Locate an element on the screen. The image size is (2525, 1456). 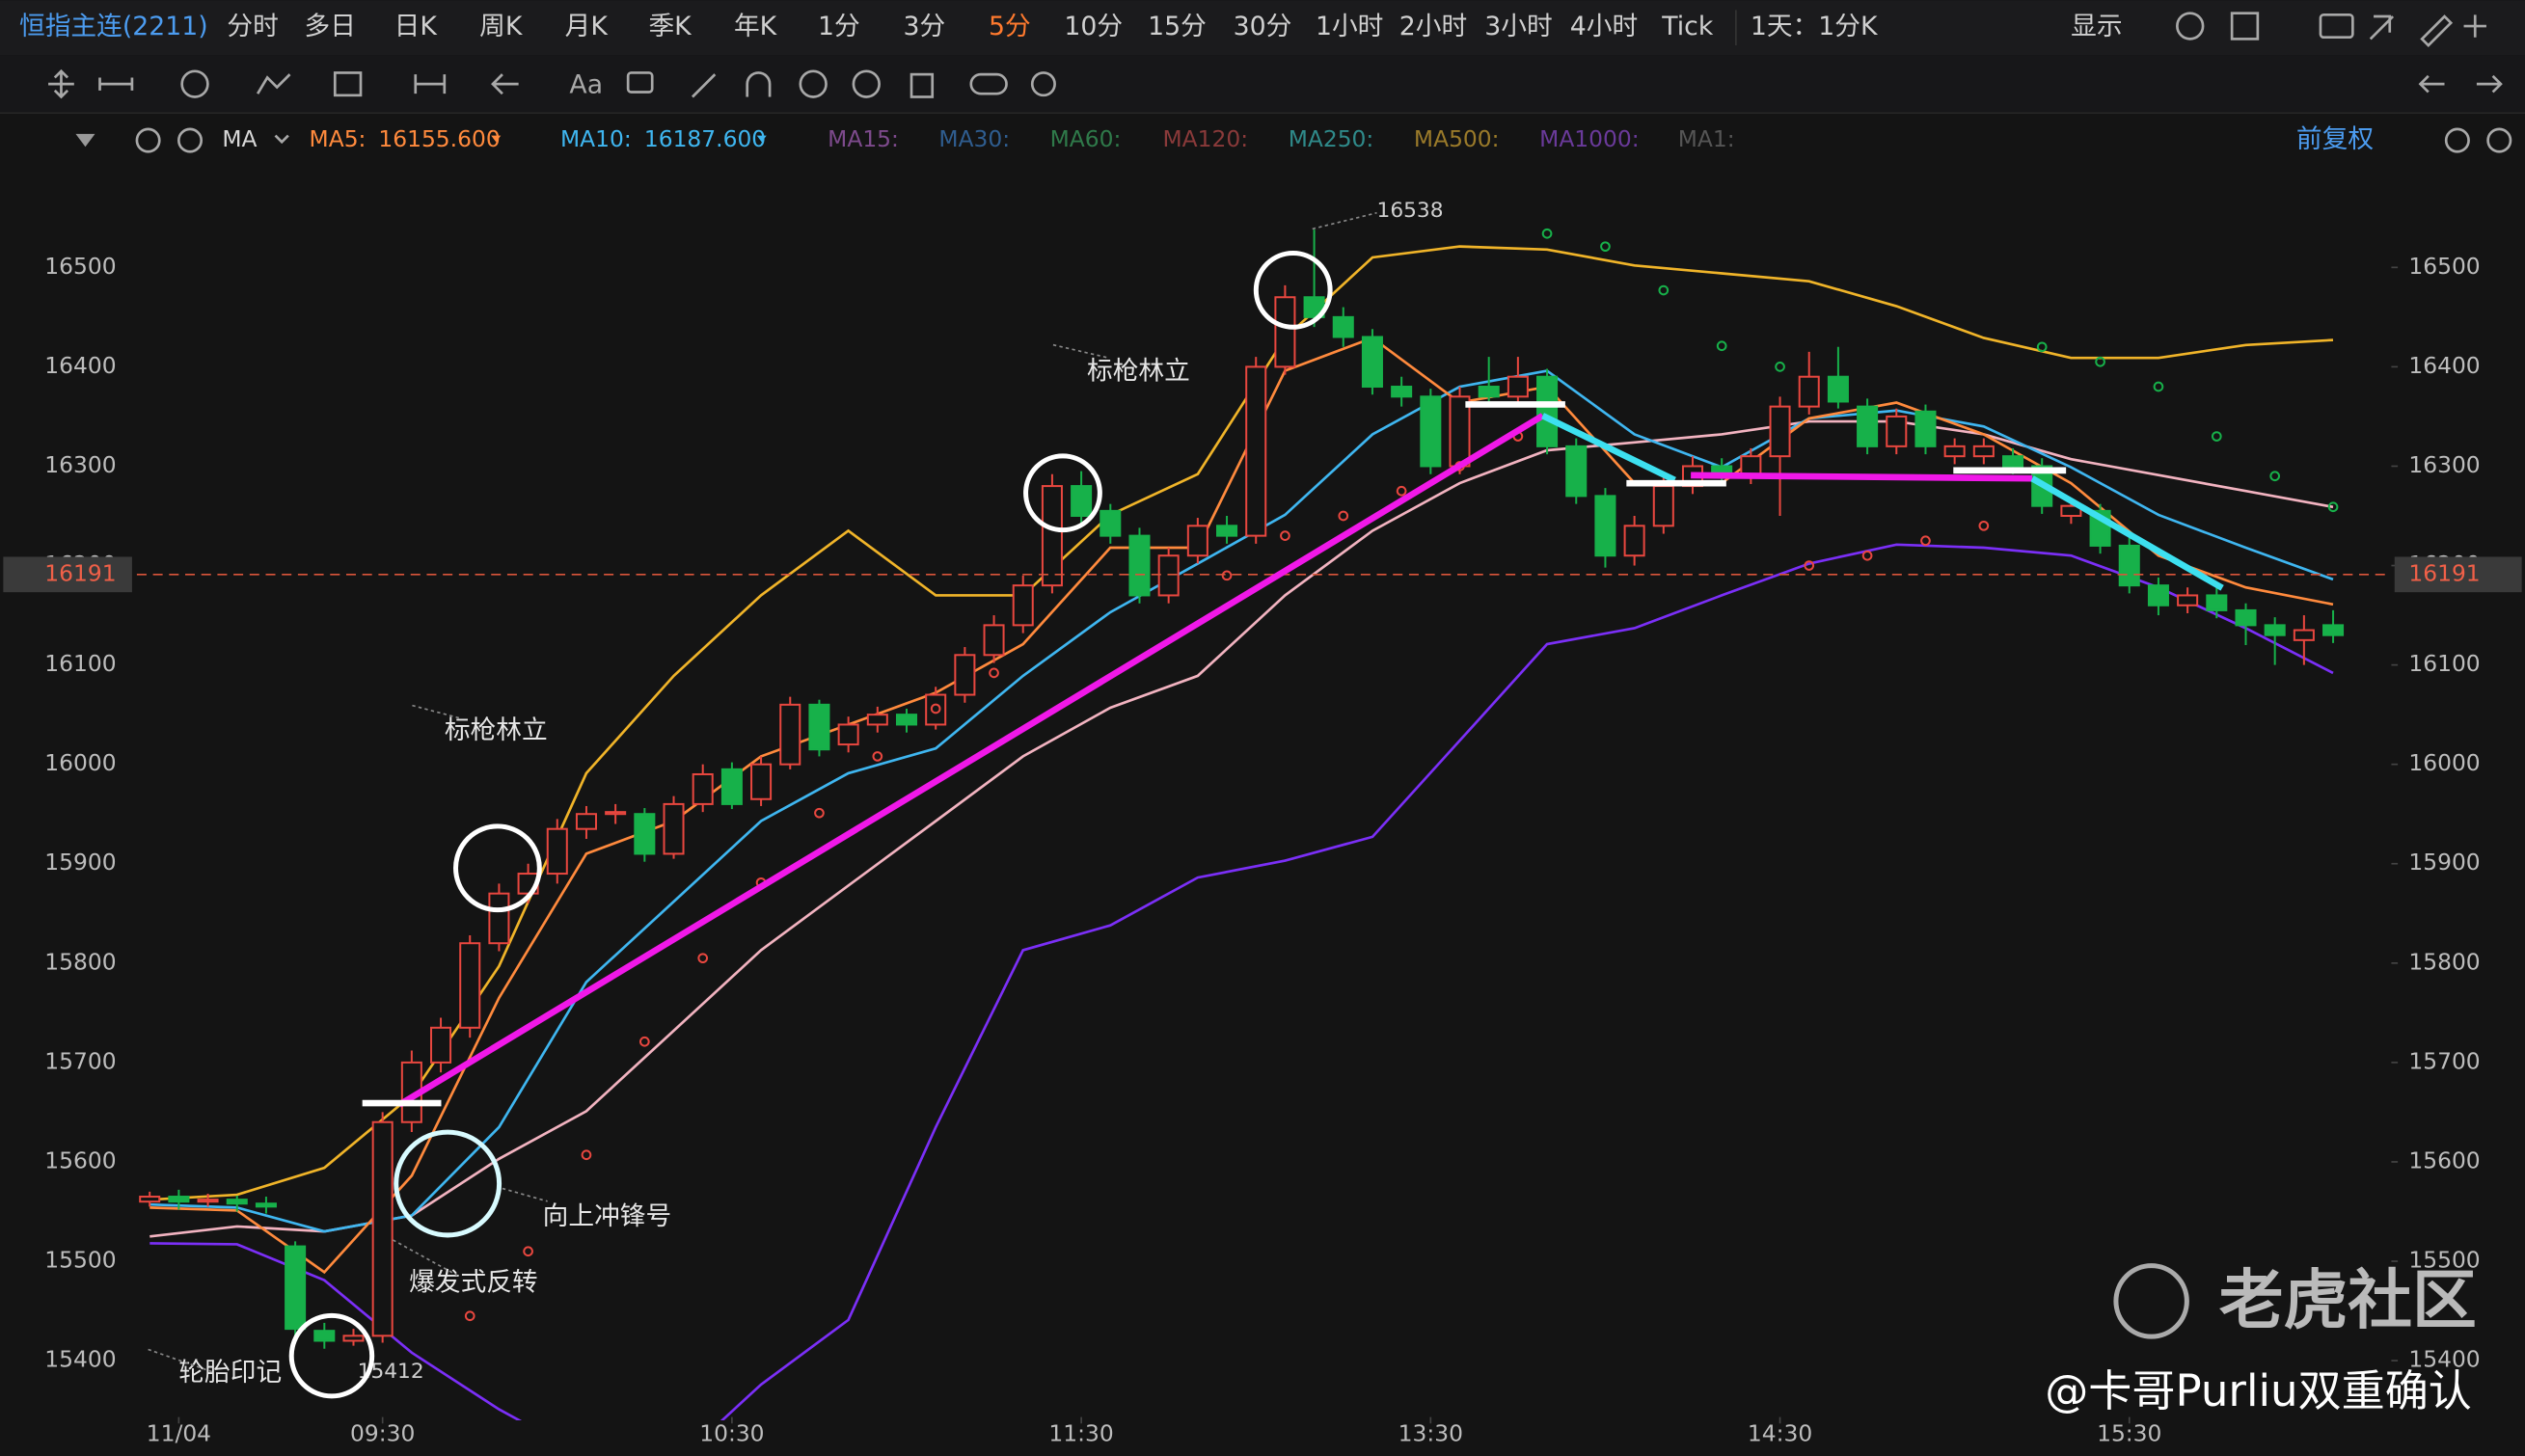
eye-tool is located at coordinates (813, 84).